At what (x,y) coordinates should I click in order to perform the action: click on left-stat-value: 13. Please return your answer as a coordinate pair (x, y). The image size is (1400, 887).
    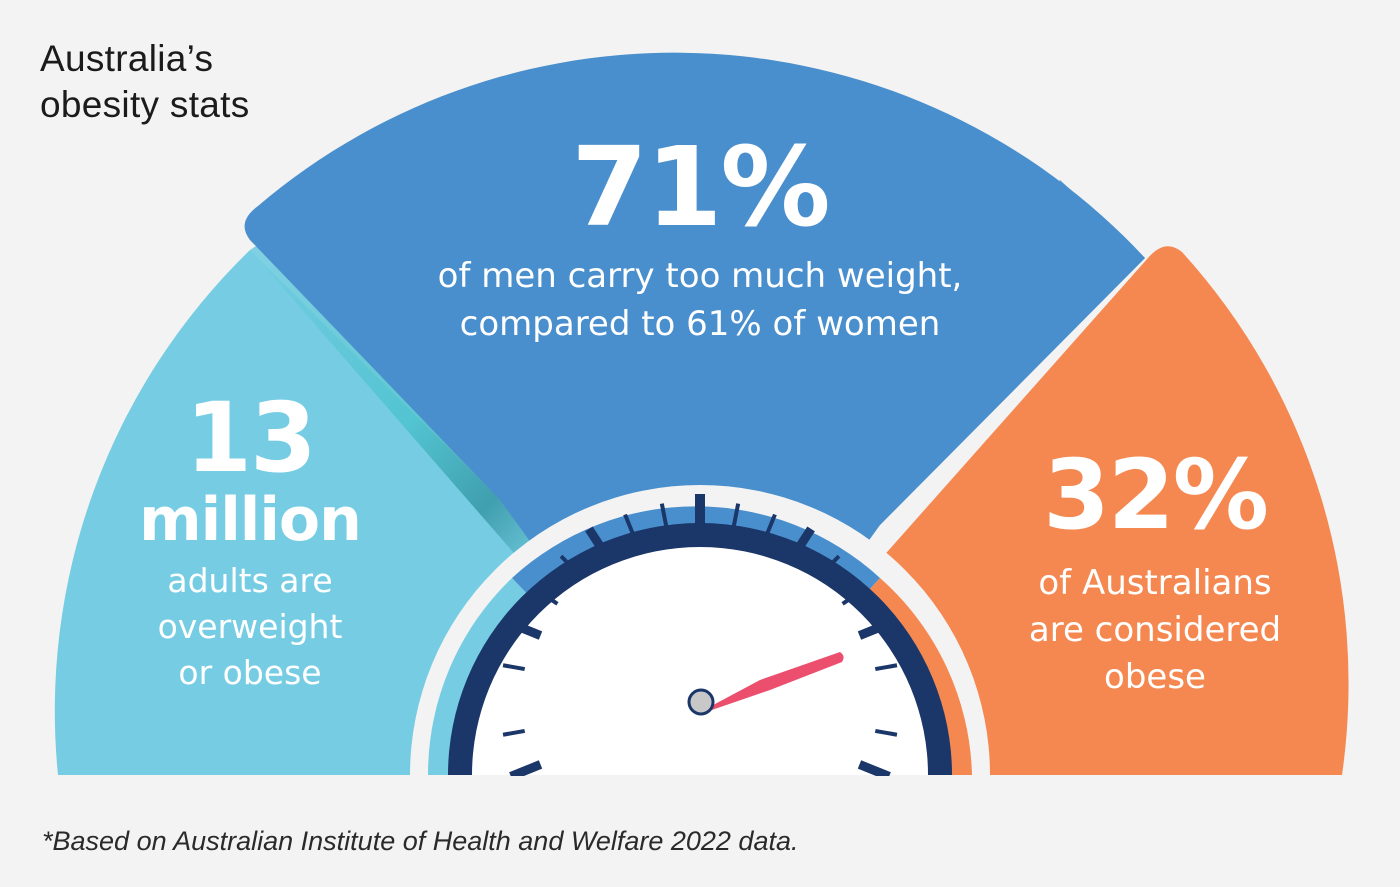
    Looking at the image, I should click on (251, 438).